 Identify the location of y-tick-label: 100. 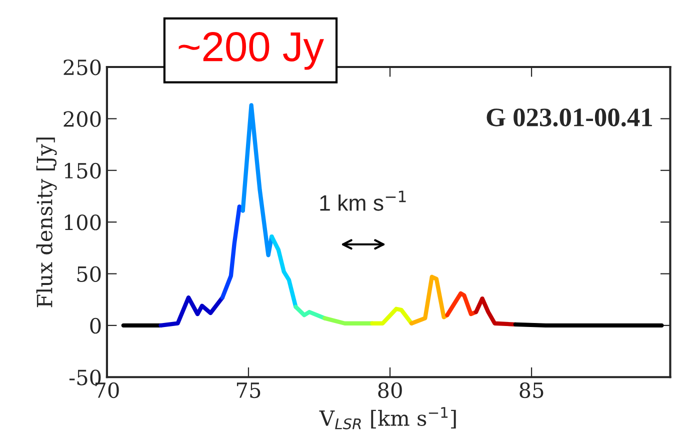
(82, 222).